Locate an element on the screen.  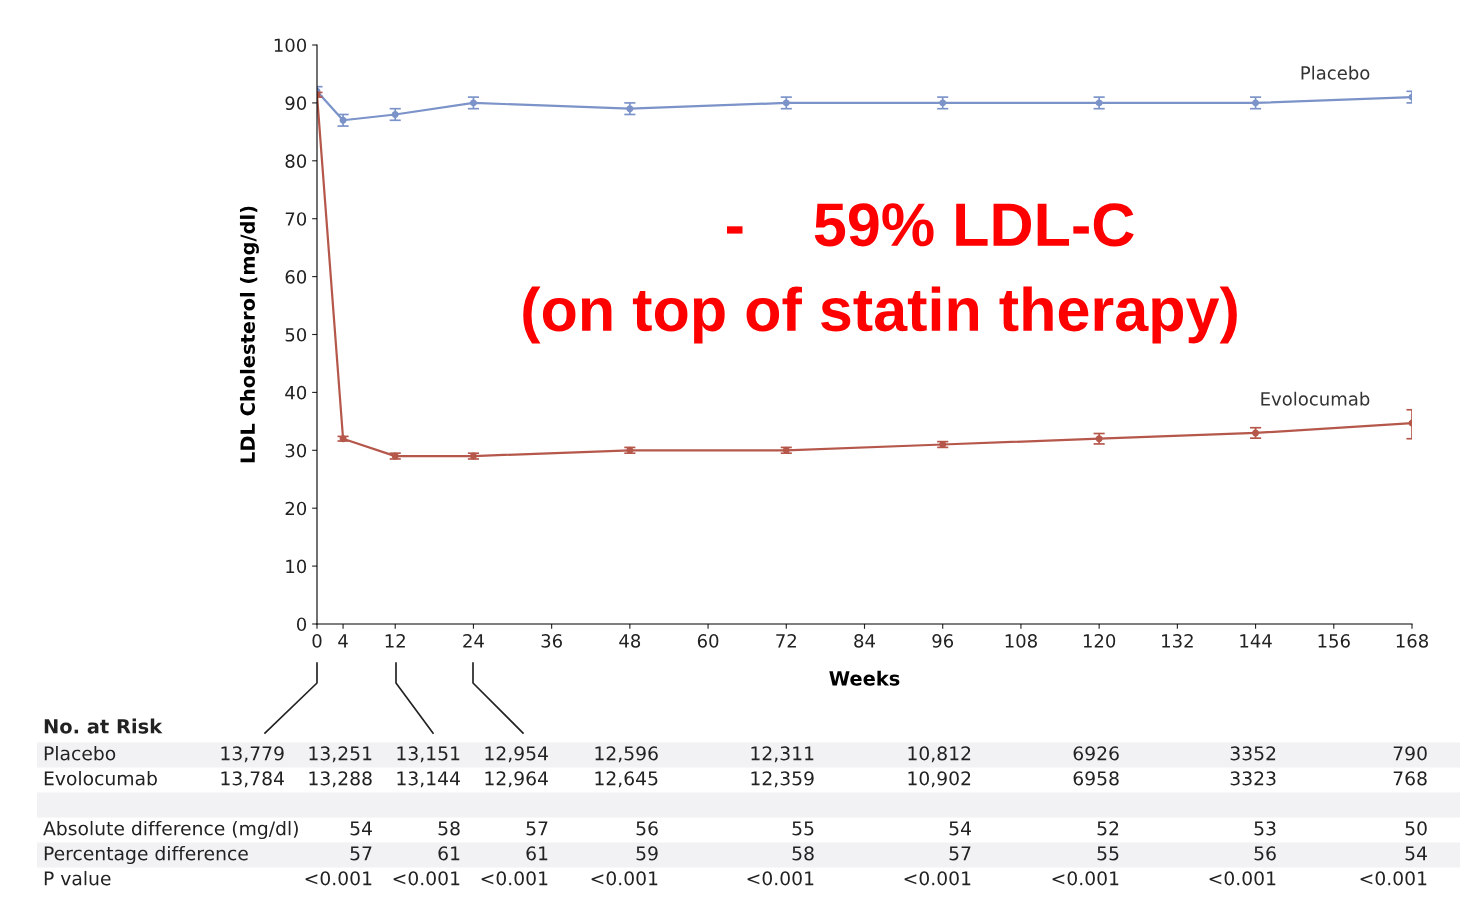
x-axis-title: Weeks is located at coordinates (864, 678).